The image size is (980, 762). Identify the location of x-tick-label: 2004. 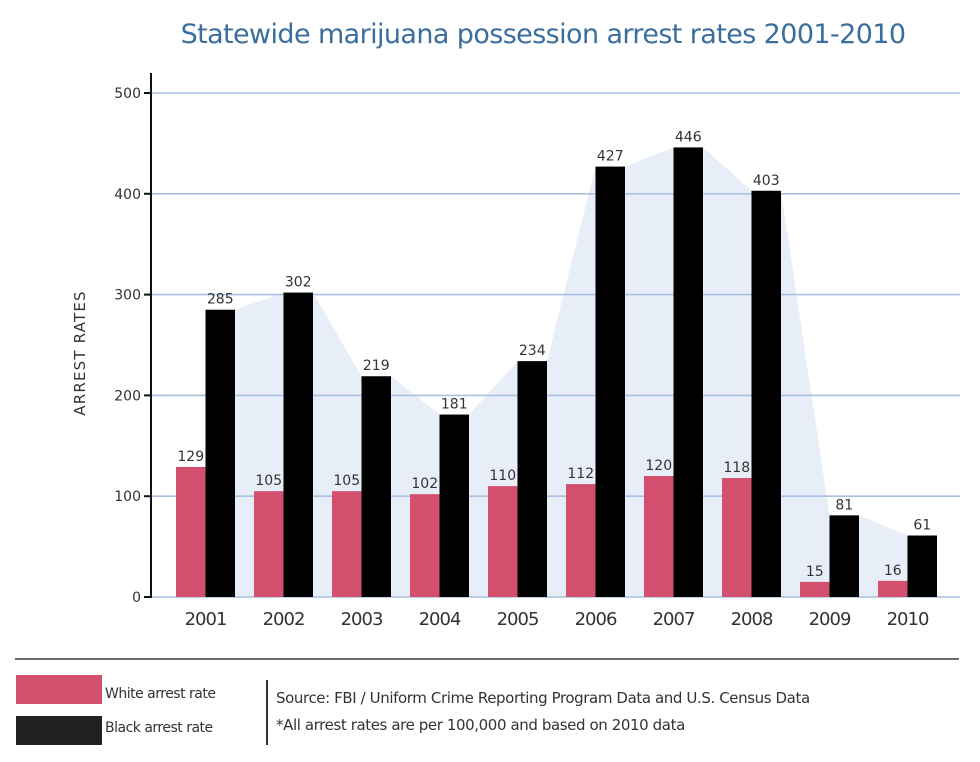
(440, 619).